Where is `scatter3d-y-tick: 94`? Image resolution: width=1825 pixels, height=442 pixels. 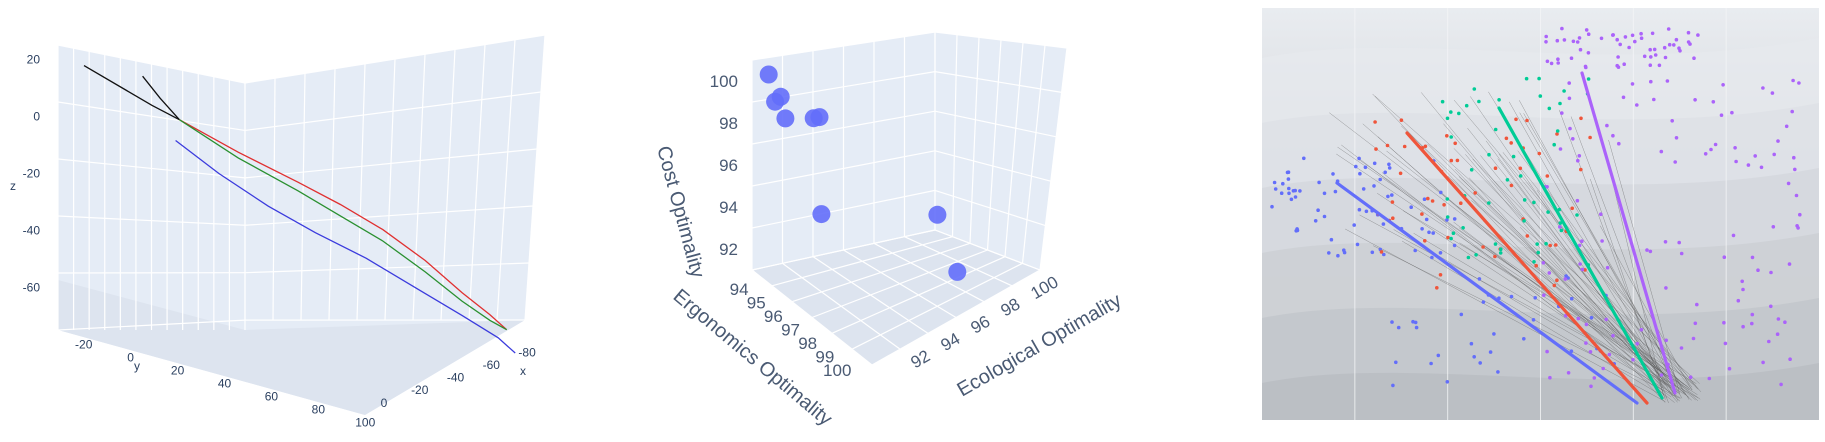
scatter3d-y-tick: 94 is located at coordinates (739, 289).